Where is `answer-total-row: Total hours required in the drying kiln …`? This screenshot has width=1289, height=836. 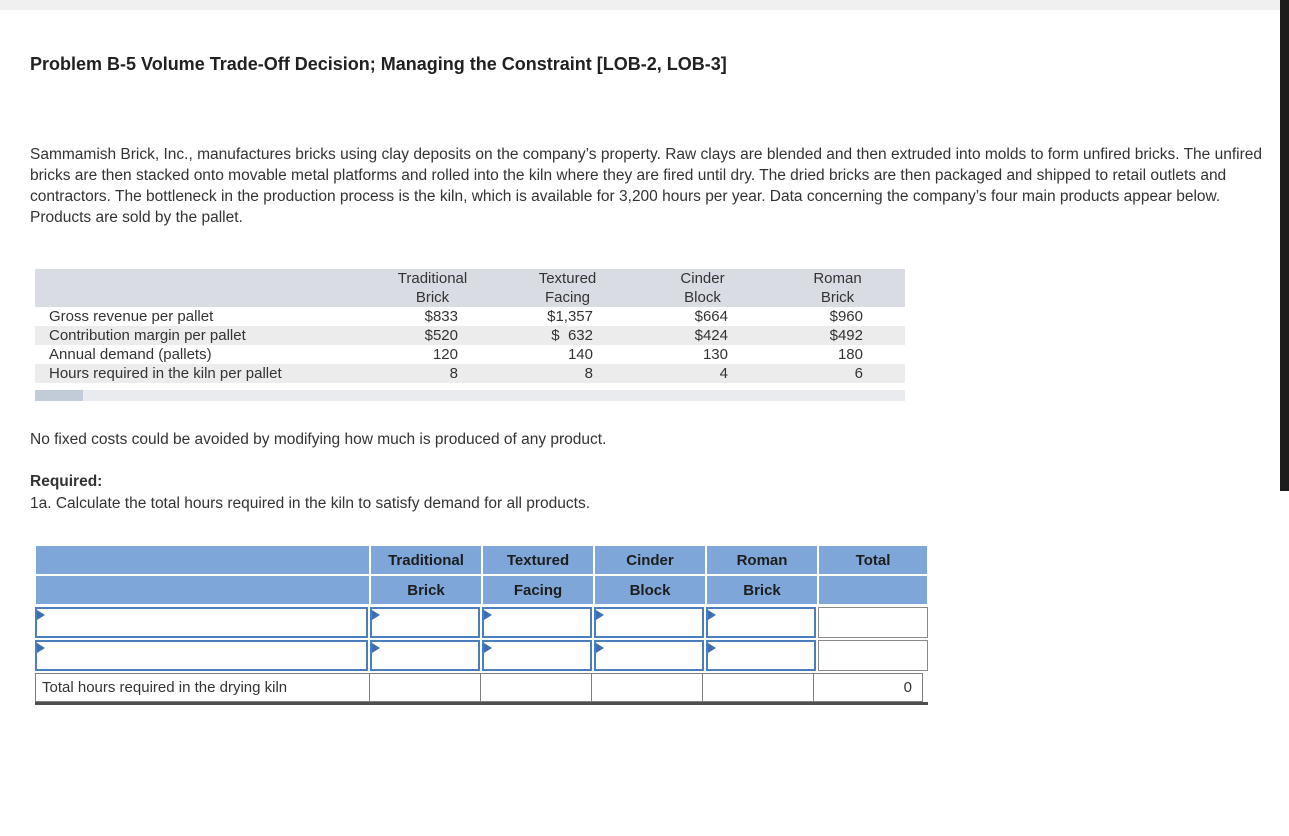 answer-total-row: Total hours required in the drying kiln … is located at coordinates (481, 687).